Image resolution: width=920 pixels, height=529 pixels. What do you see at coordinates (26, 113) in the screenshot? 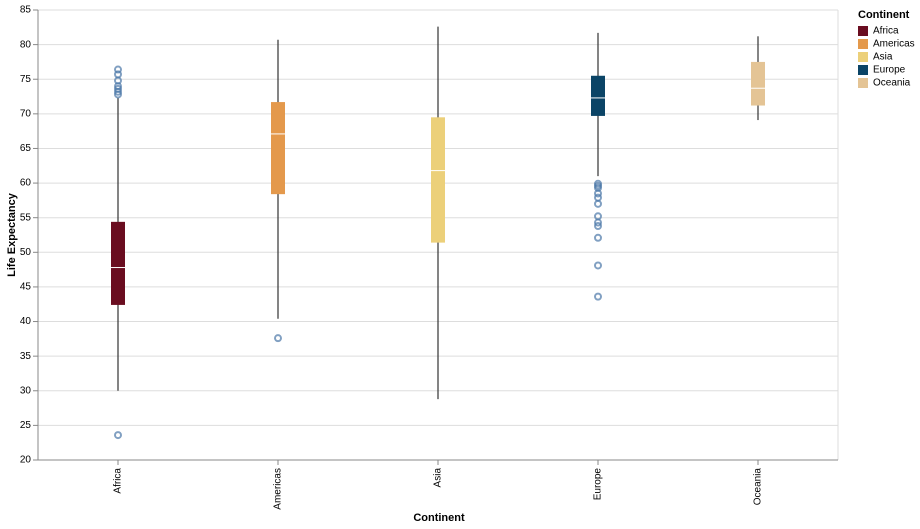
I see `y-tick-label: 70` at bounding box center [26, 113].